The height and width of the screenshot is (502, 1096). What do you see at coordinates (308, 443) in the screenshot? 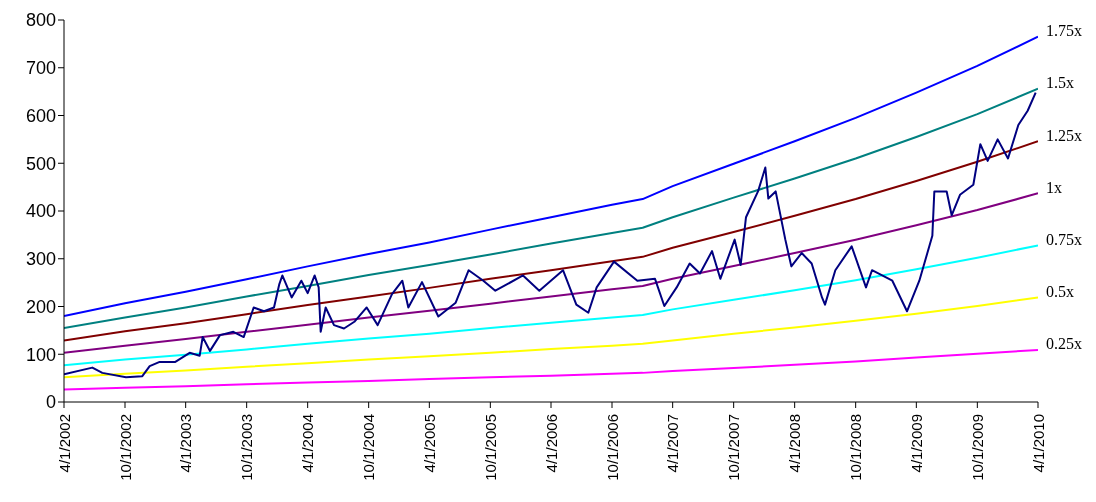
I see `x-tick-label: 4/1/2004` at bounding box center [308, 443].